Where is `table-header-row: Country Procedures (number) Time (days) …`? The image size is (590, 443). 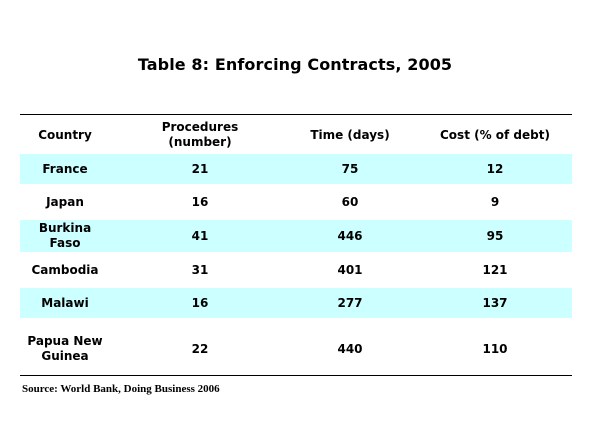
table-header-row: Country Procedures (number) Time (days) … is located at coordinates (296, 135).